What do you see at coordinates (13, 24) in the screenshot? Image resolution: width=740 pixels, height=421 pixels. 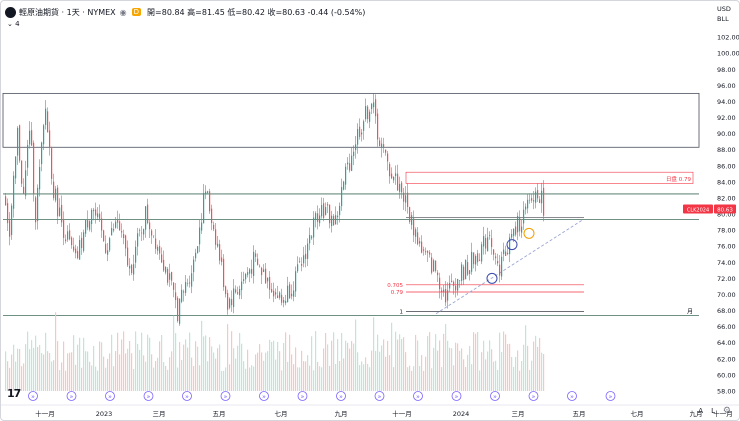 I see `indicators-toggle: ⌄ 4` at bounding box center [13, 24].